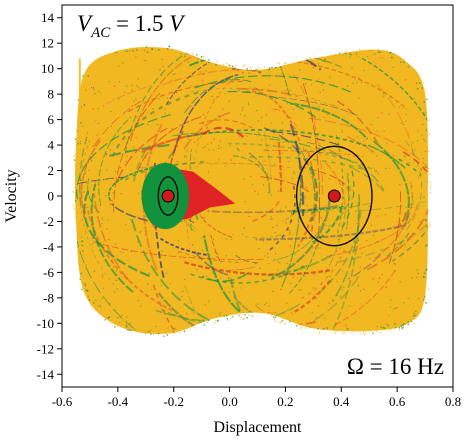 This screenshot has width=466, height=443. What do you see at coordinates (51, 94) in the screenshot?
I see `y-tick-label: 8` at bounding box center [51, 94].